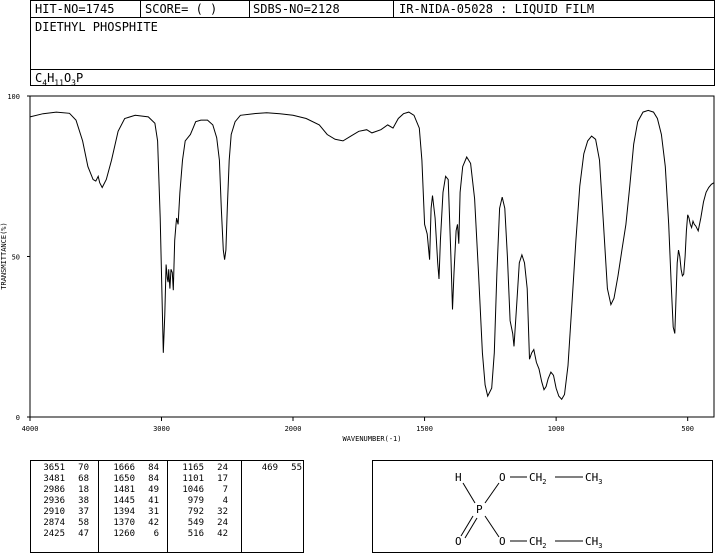 The width and height of the screenshot is (715, 556). What do you see at coordinates (156, 534) in the screenshot?
I see `peak-transmittance: 6` at bounding box center [156, 534].